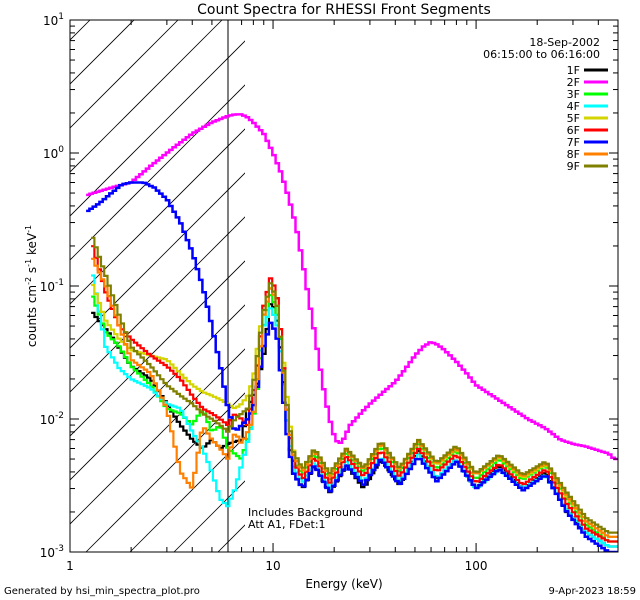 The width and height of the screenshot is (640, 600). I want to click on y-axis-label: counts cm-2 s-1 keV-1, so click(31, 286).